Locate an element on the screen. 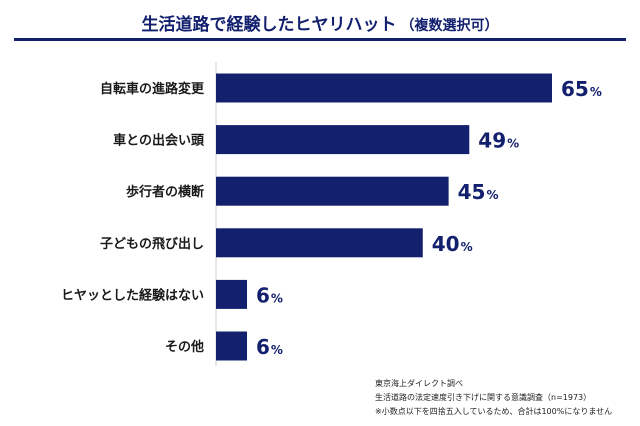 The width and height of the screenshot is (640, 426). rounding-note: ※小数点以下を四捨五入しているため、合計は100%になりません is located at coordinates (494, 411).